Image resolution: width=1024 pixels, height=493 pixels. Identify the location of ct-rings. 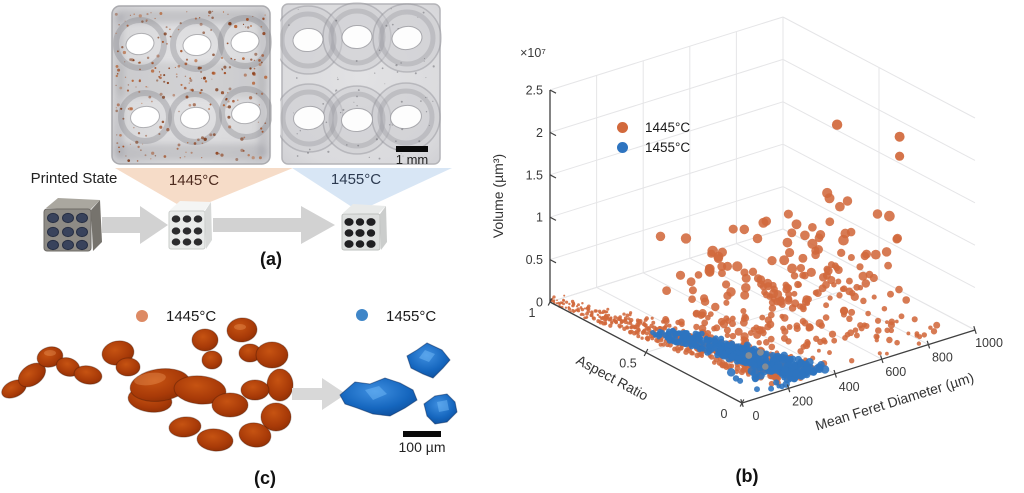
(192, 80).